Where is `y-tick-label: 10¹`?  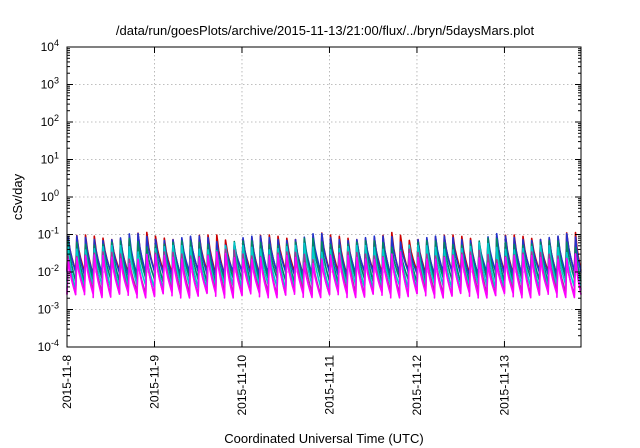
y-tick-label: 10¹ is located at coordinates (50, 159).